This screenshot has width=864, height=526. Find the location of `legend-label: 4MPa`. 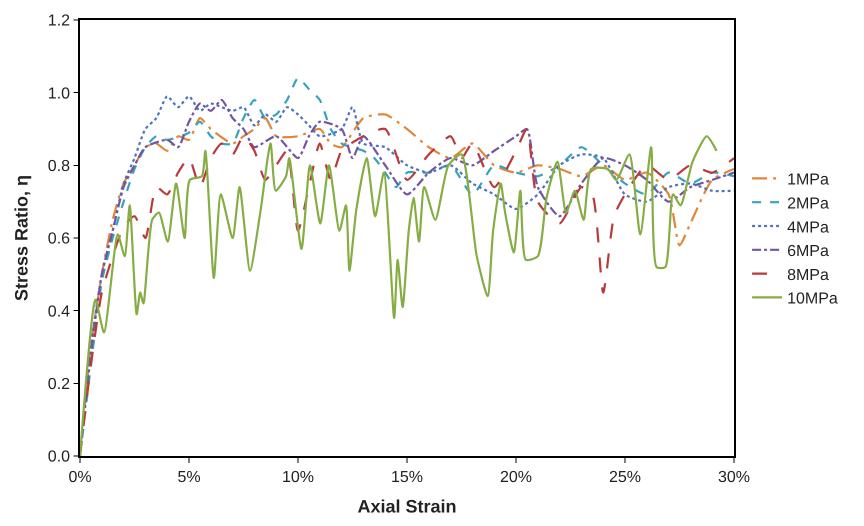

legend-label: 4MPa is located at coordinates (808, 227).